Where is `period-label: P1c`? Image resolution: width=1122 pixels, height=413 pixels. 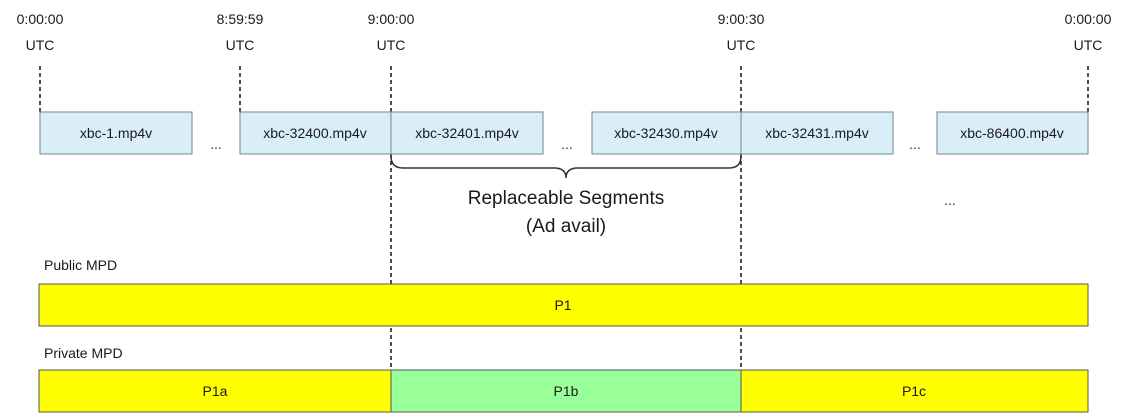
period-label: P1c is located at coordinates (914, 391).